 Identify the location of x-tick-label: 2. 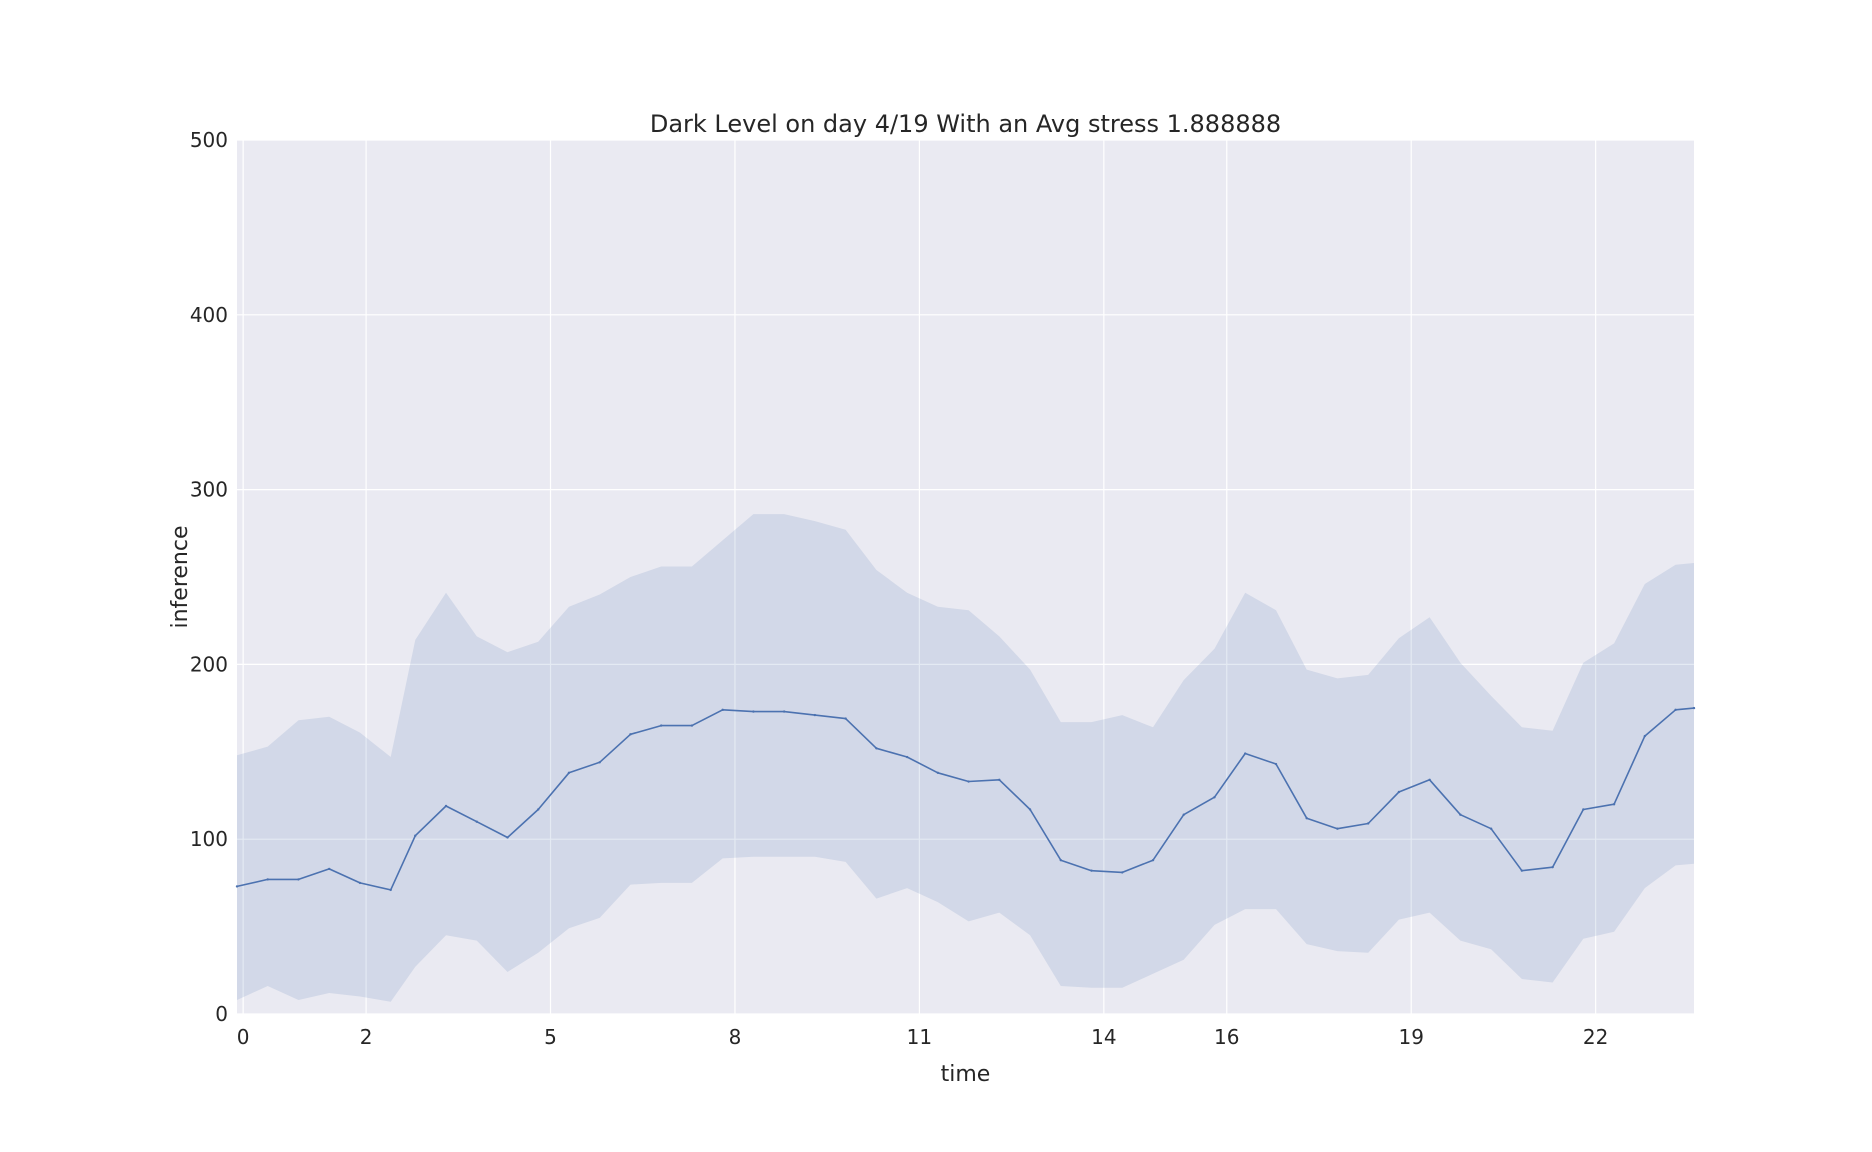
(366, 1037).